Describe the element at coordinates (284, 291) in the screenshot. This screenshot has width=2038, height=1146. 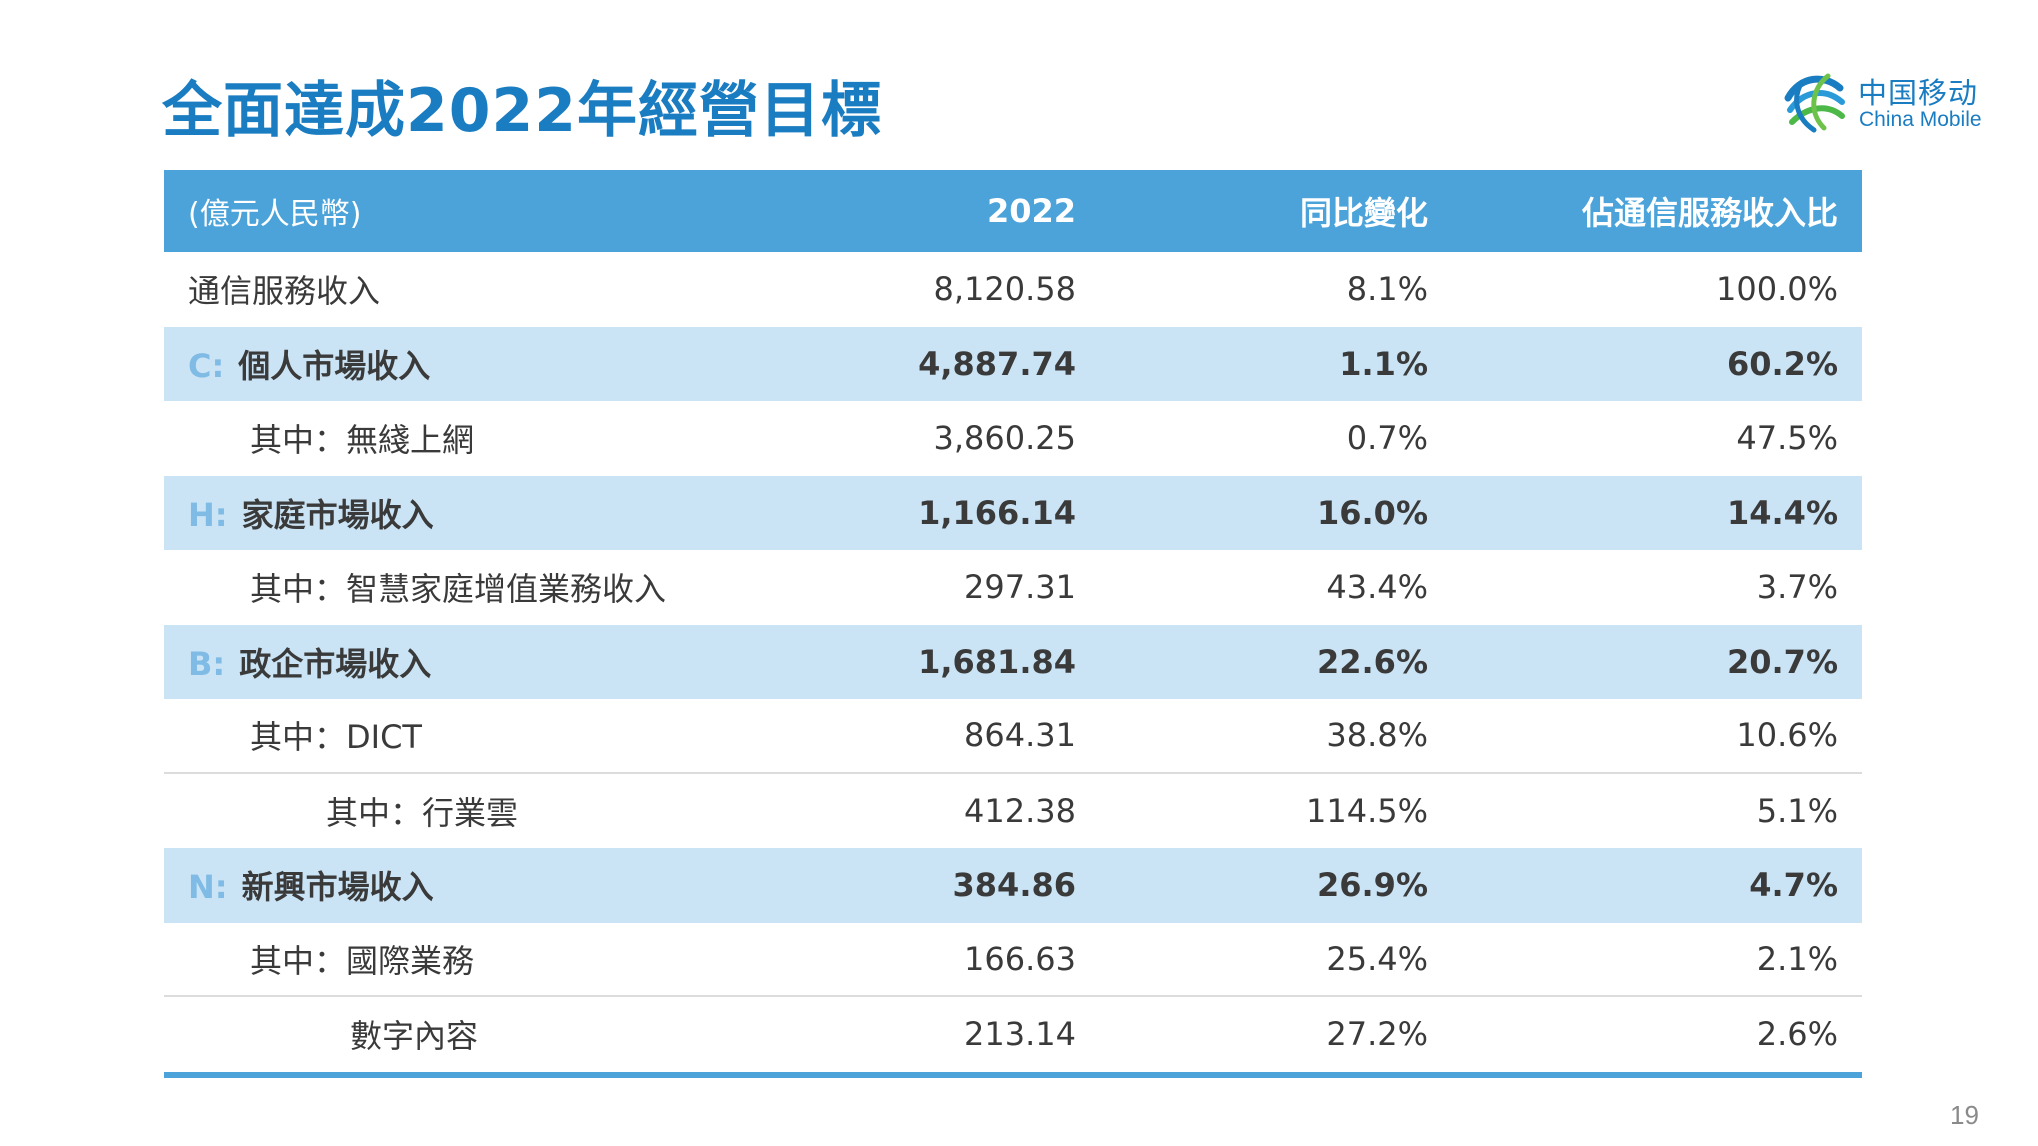
I see `row-label: 通信服務收入` at that location.